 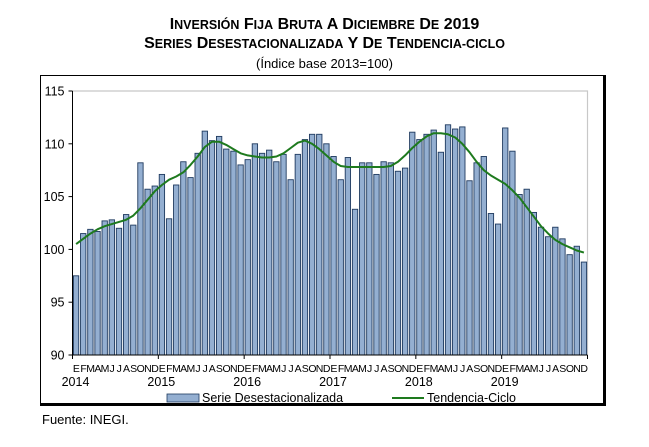 I want to click on y-tick-label: 95, so click(x=58, y=303).